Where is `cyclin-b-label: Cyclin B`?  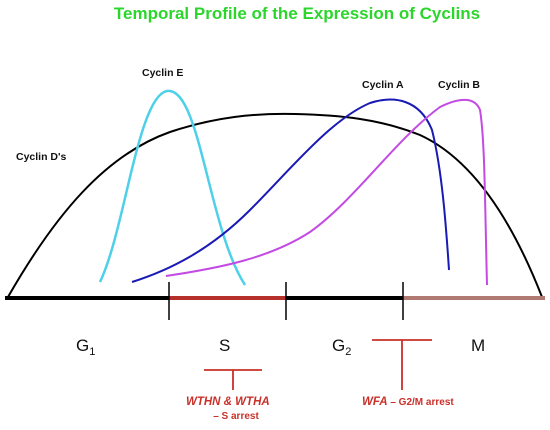 cyclin-b-label: Cyclin B is located at coordinates (459, 85).